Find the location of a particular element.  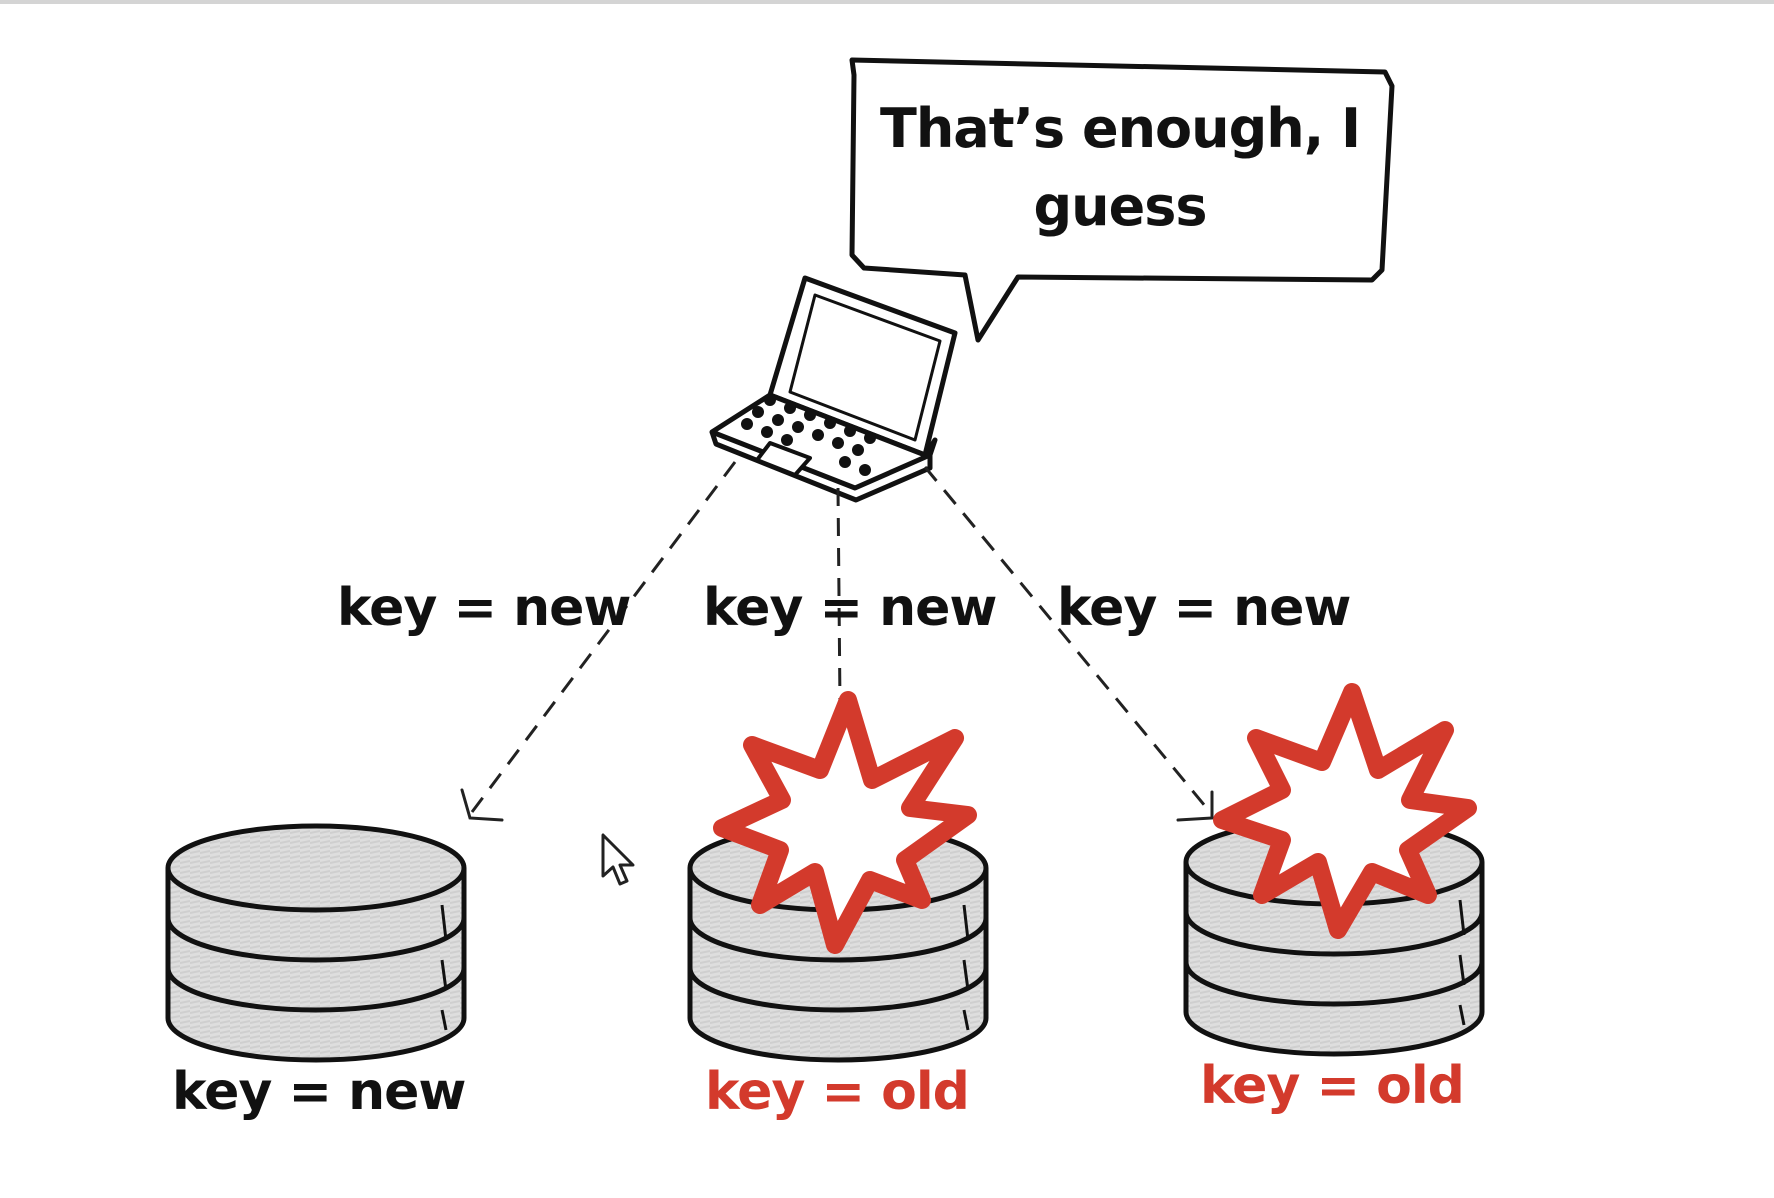

write-label-2: key = new is located at coordinates (850, 608).